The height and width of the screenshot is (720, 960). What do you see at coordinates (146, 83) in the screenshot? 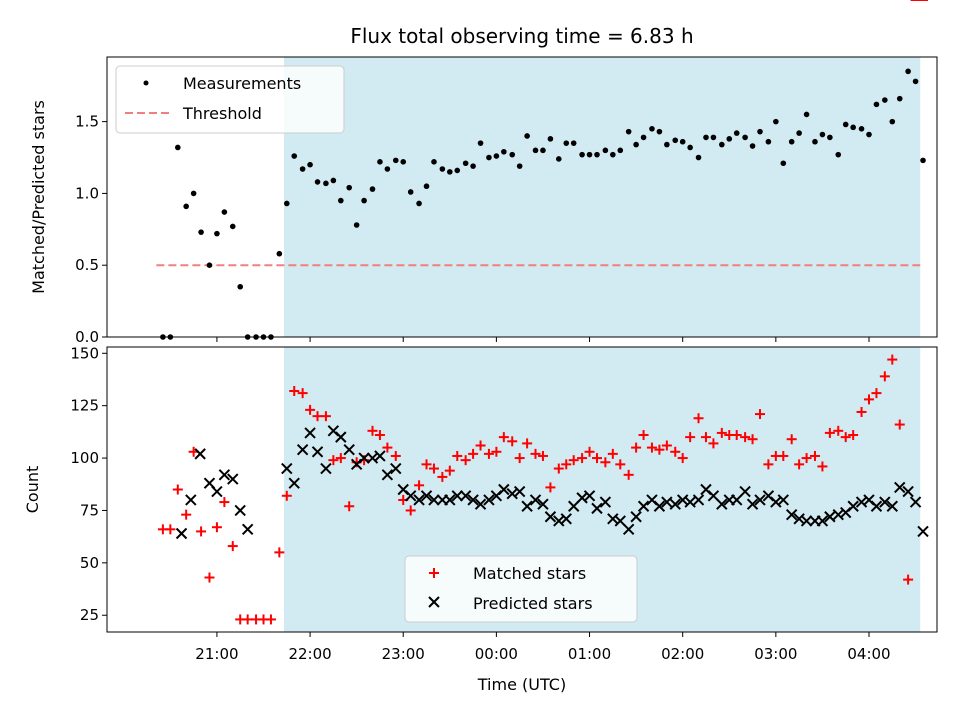
I see `legend-measurements-marker` at bounding box center [146, 83].